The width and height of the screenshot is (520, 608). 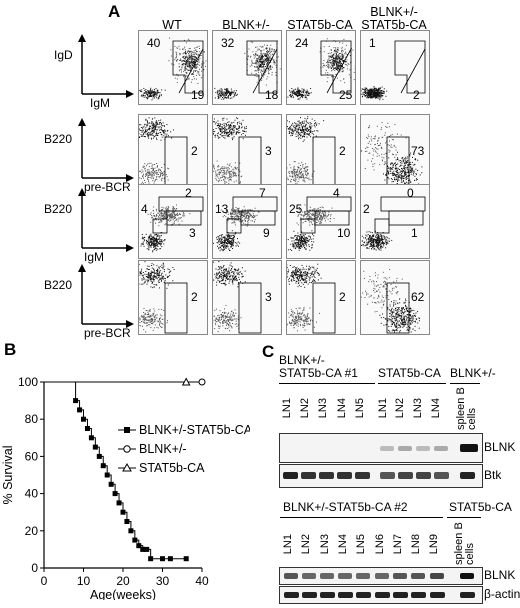 I want to click on facs-plot: 3, so click(x=247, y=297).